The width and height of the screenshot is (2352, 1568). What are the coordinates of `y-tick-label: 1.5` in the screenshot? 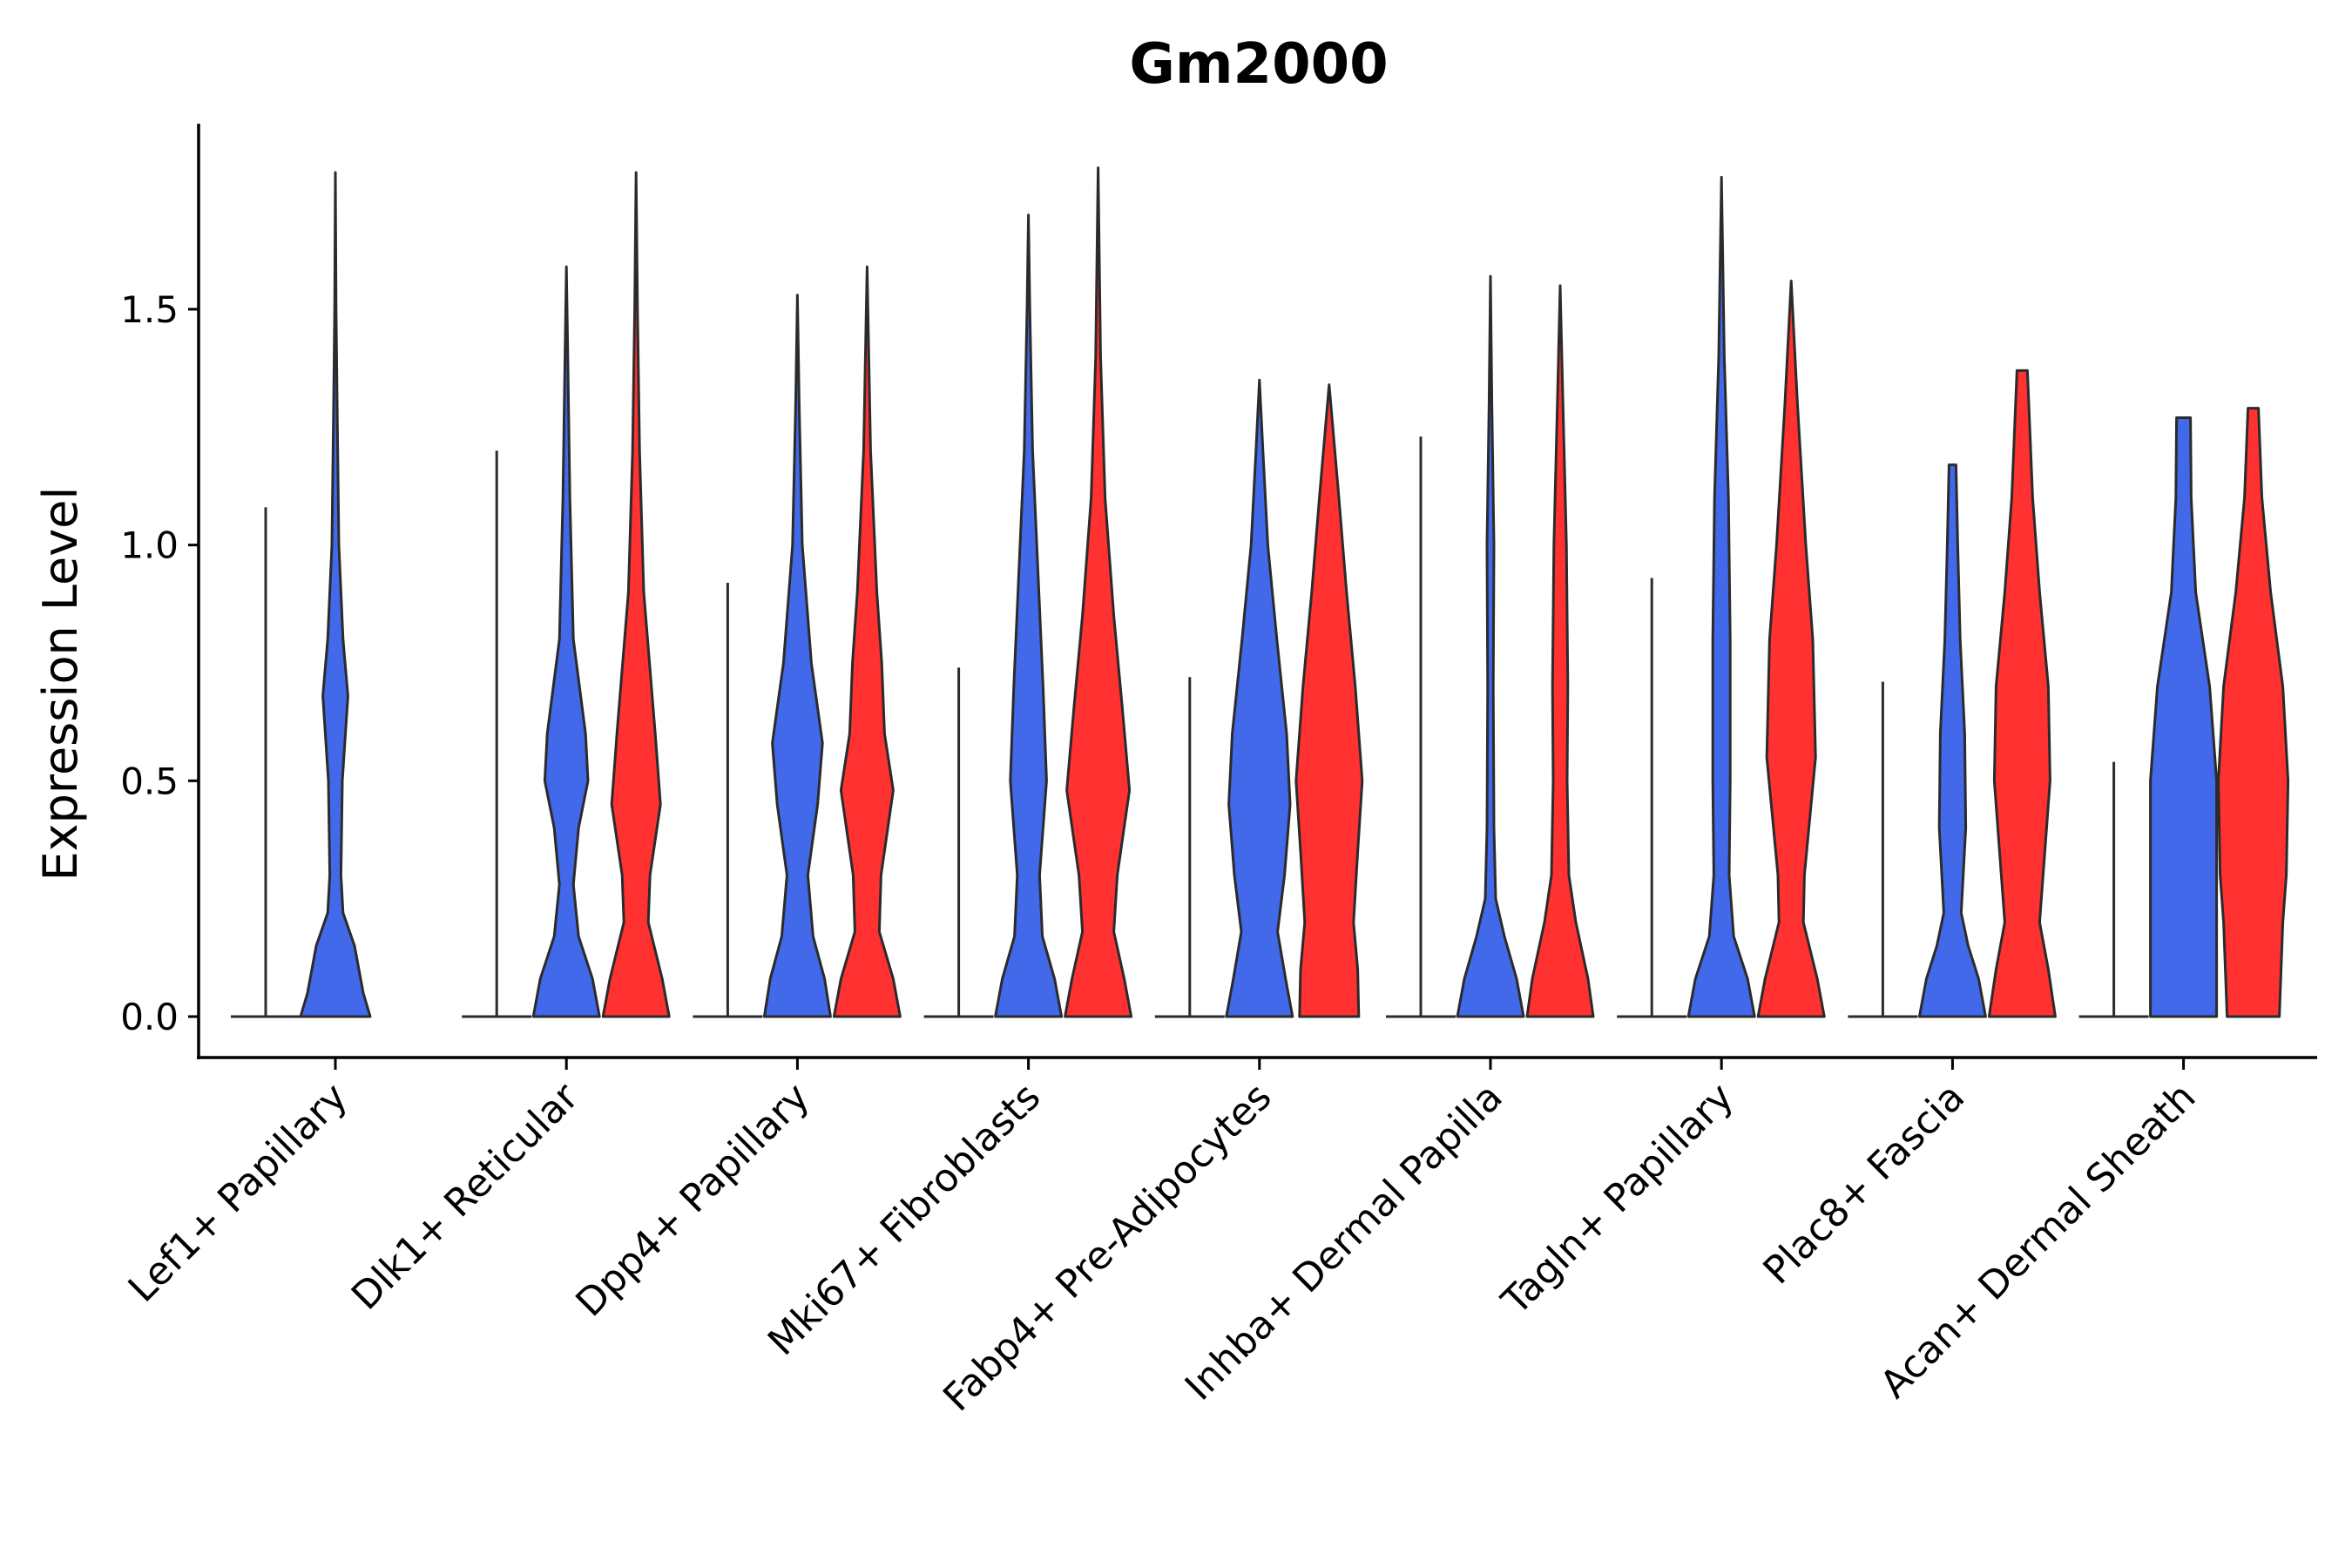 It's located at (150, 309).